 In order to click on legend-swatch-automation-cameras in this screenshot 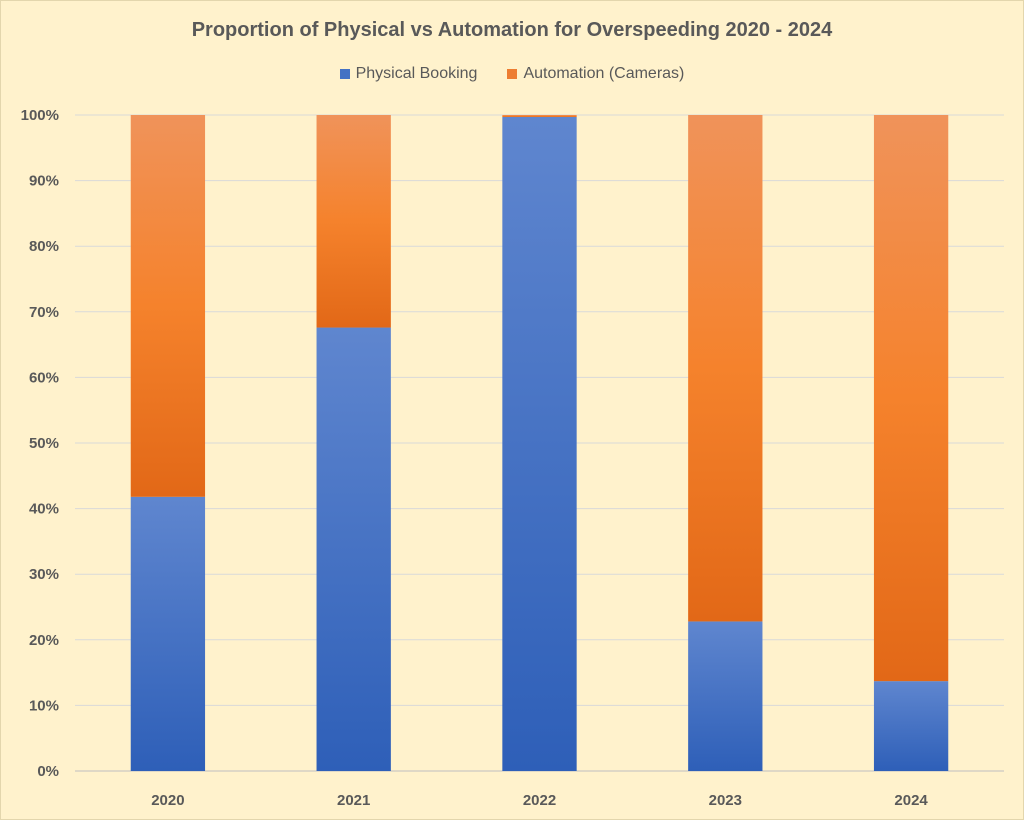, I will do `click(512, 74)`.